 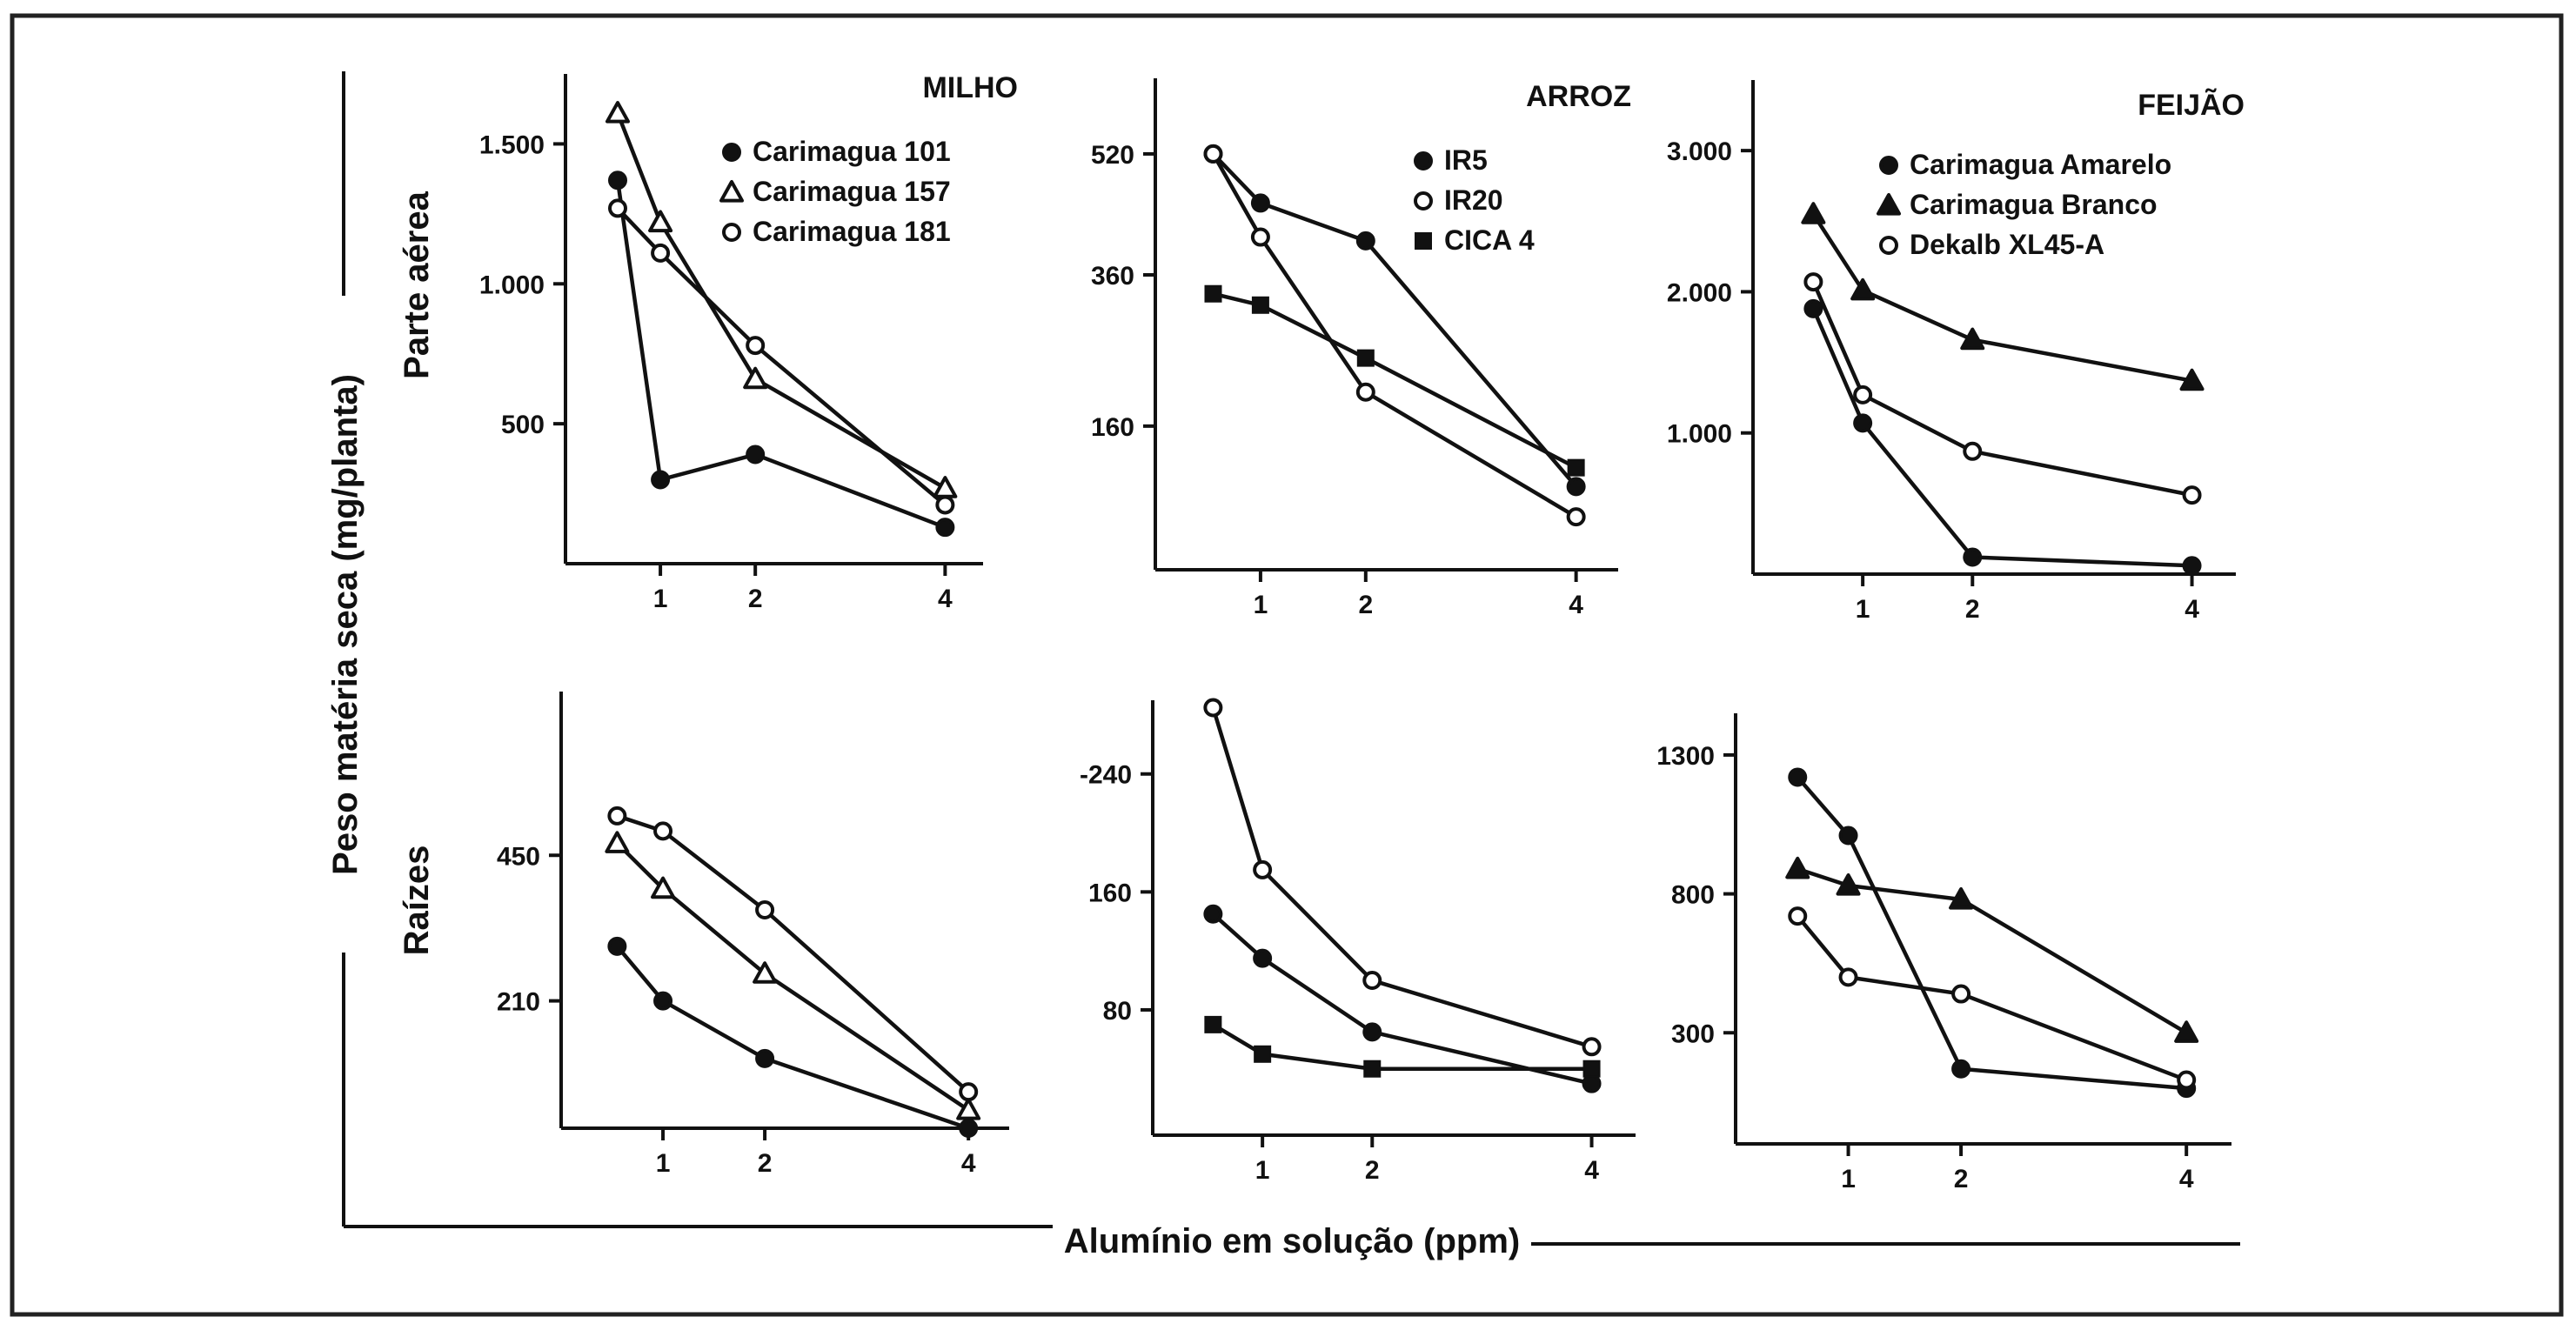 What do you see at coordinates (1112, 276) in the screenshot?
I see `y-tick-label: 360` at bounding box center [1112, 276].